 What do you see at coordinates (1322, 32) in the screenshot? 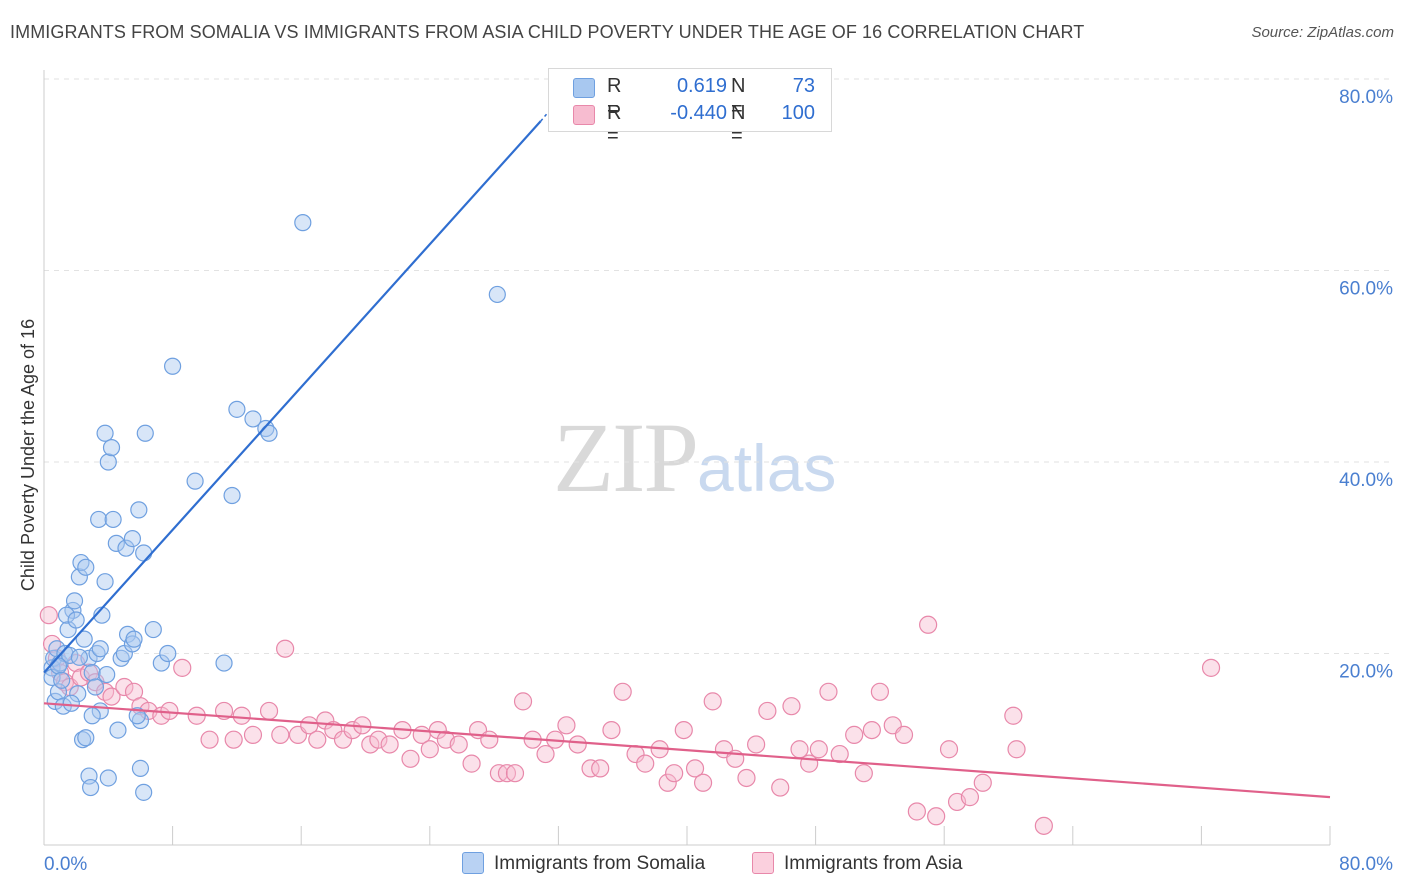
I see `source-label: Source: ZipAtlas.com` at bounding box center [1322, 32].